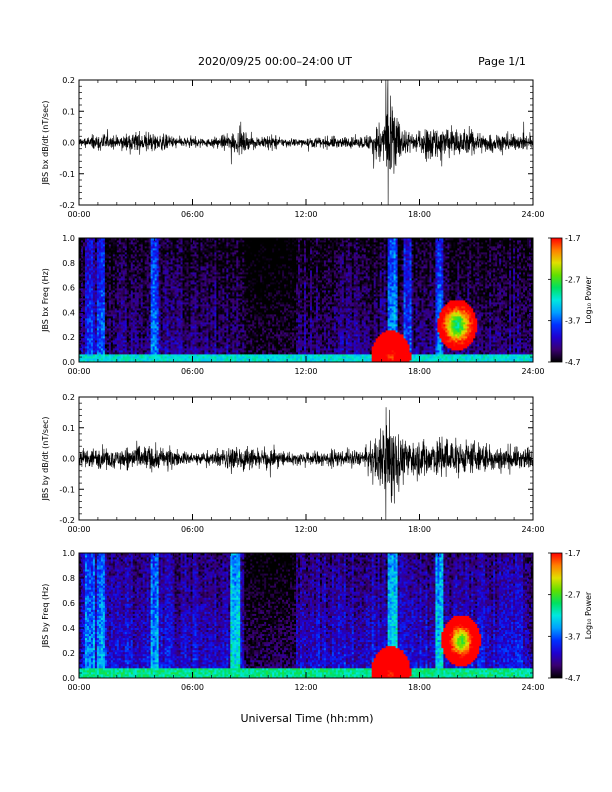 Image resolution: width=612 pixels, height=792 pixels. I want to click on page-number: Page 1/1, so click(502, 61).